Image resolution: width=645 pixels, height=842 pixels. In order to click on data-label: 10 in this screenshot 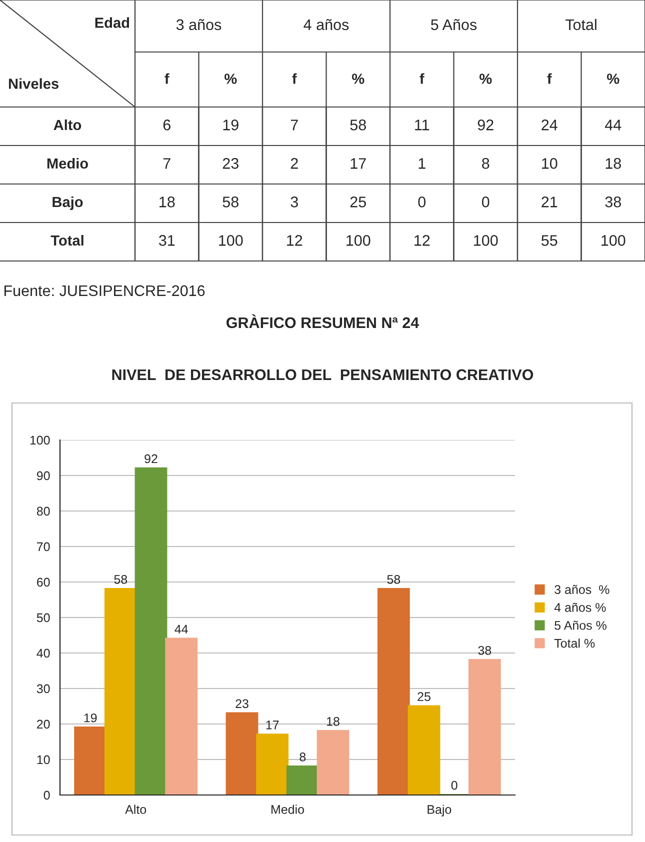, I will do `click(550, 163)`.